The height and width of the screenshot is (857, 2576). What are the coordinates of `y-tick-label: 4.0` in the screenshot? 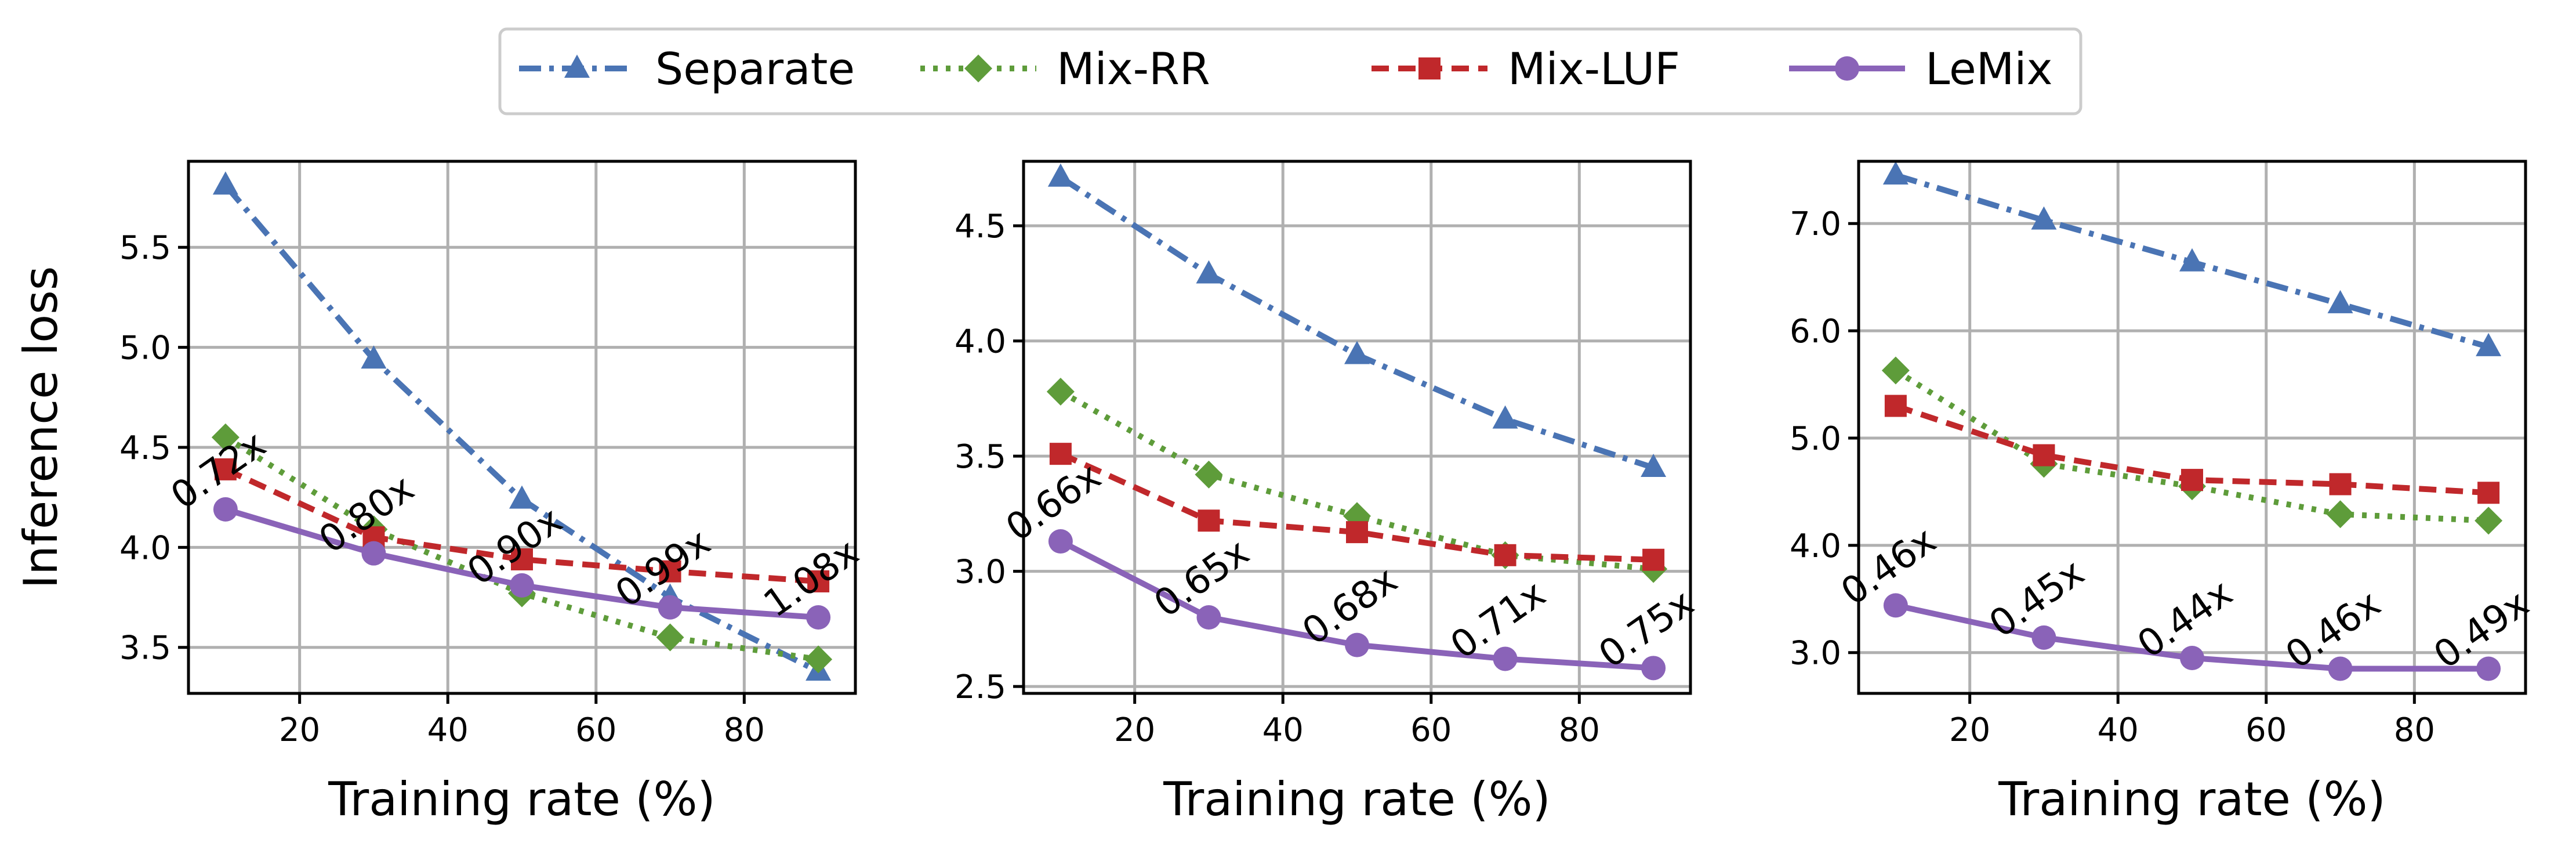 It's located at (1815, 546).